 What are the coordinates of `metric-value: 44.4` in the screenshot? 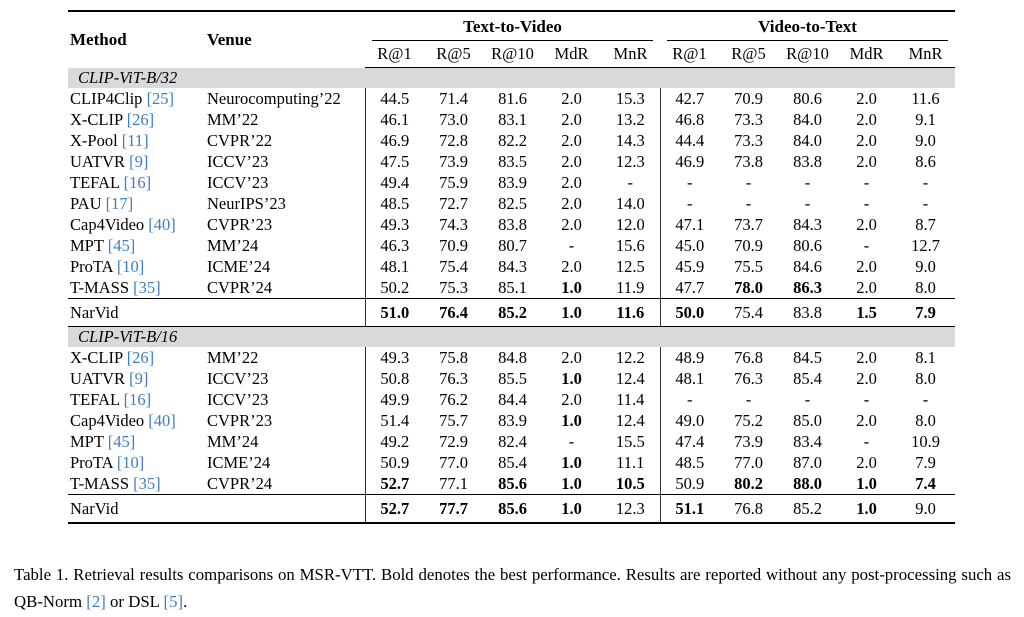 It's located at (689, 140).